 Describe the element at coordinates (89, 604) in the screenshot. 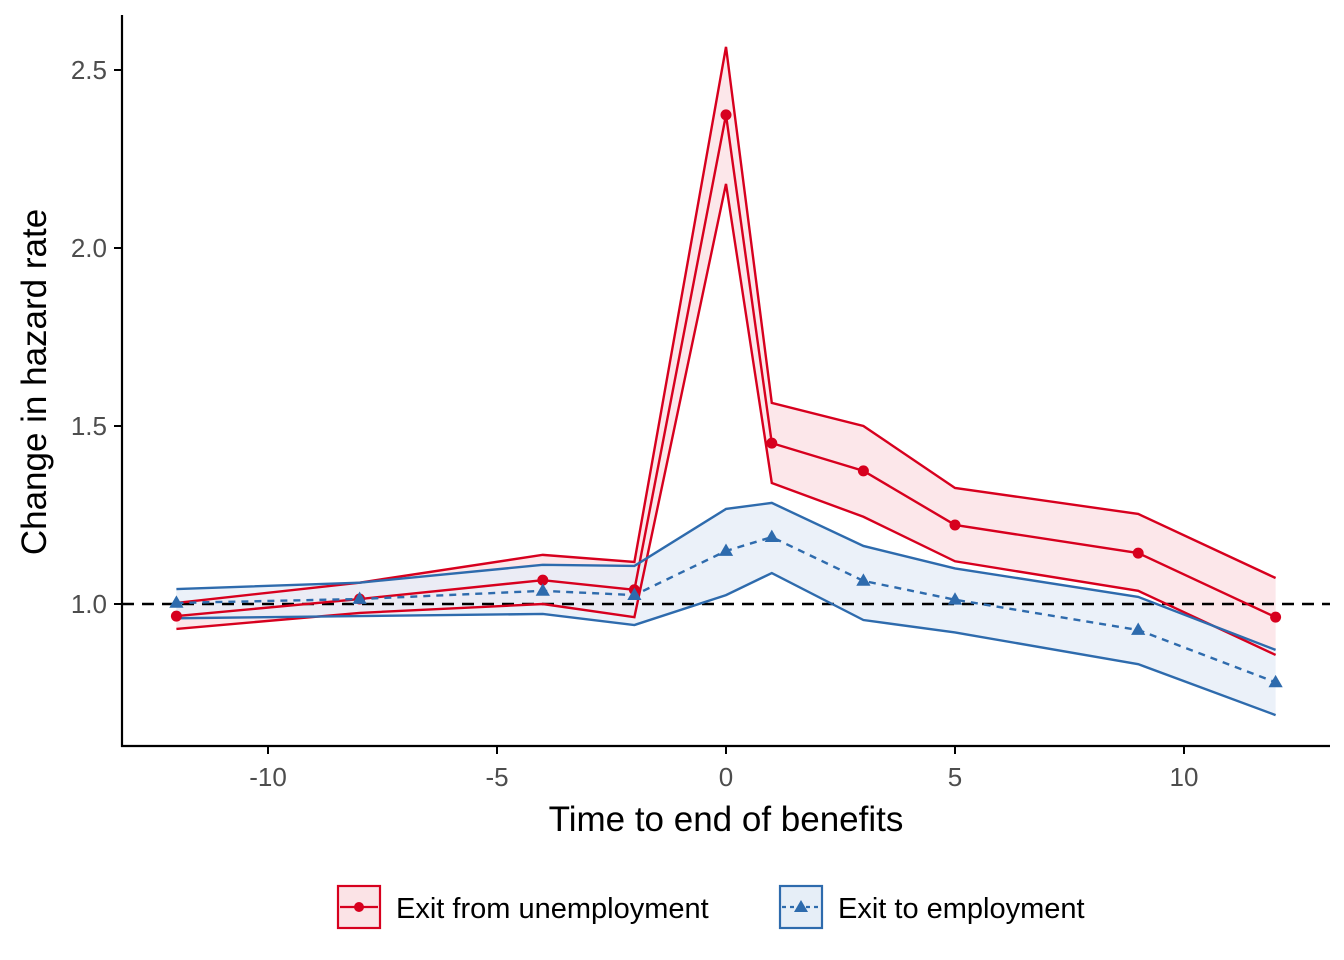

I see `y-tick-label: 1.0` at that location.